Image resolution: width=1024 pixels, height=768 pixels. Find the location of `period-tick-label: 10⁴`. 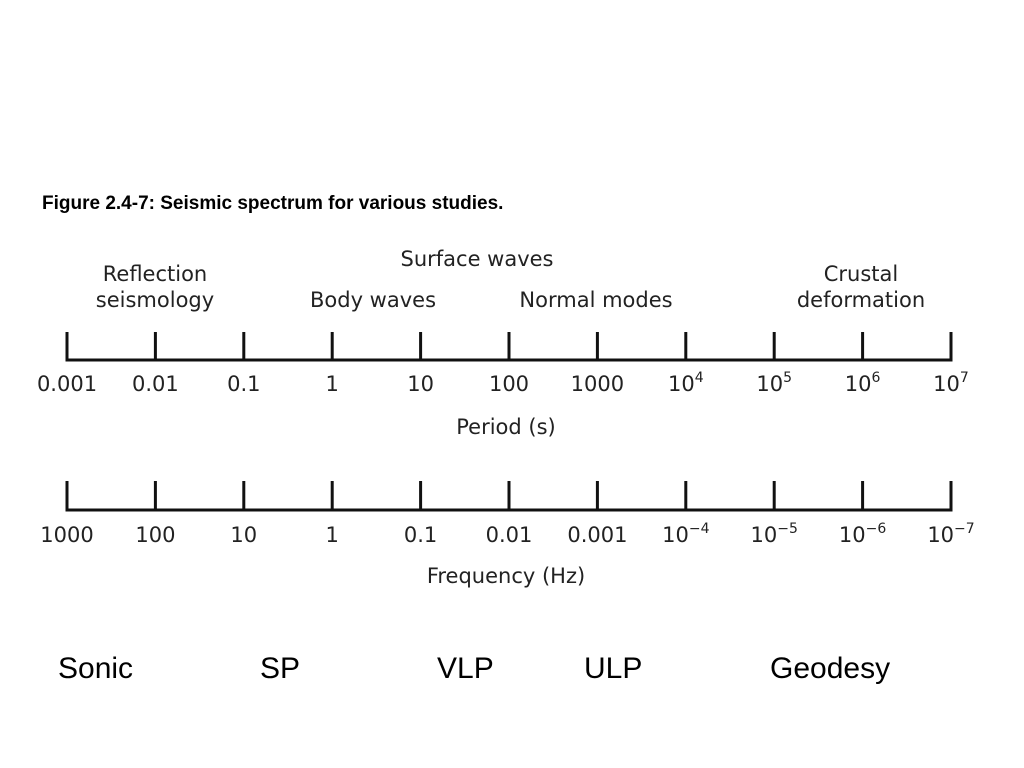

period-tick-label: 10⁴ is located at coordinates (686, 383).